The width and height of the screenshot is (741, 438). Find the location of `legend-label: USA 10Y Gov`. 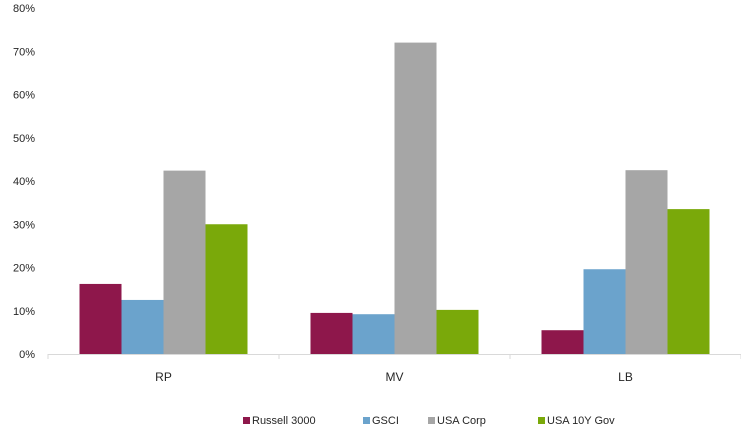

legend-label: USA 10Y Gov is located at coordinates (581, 421).